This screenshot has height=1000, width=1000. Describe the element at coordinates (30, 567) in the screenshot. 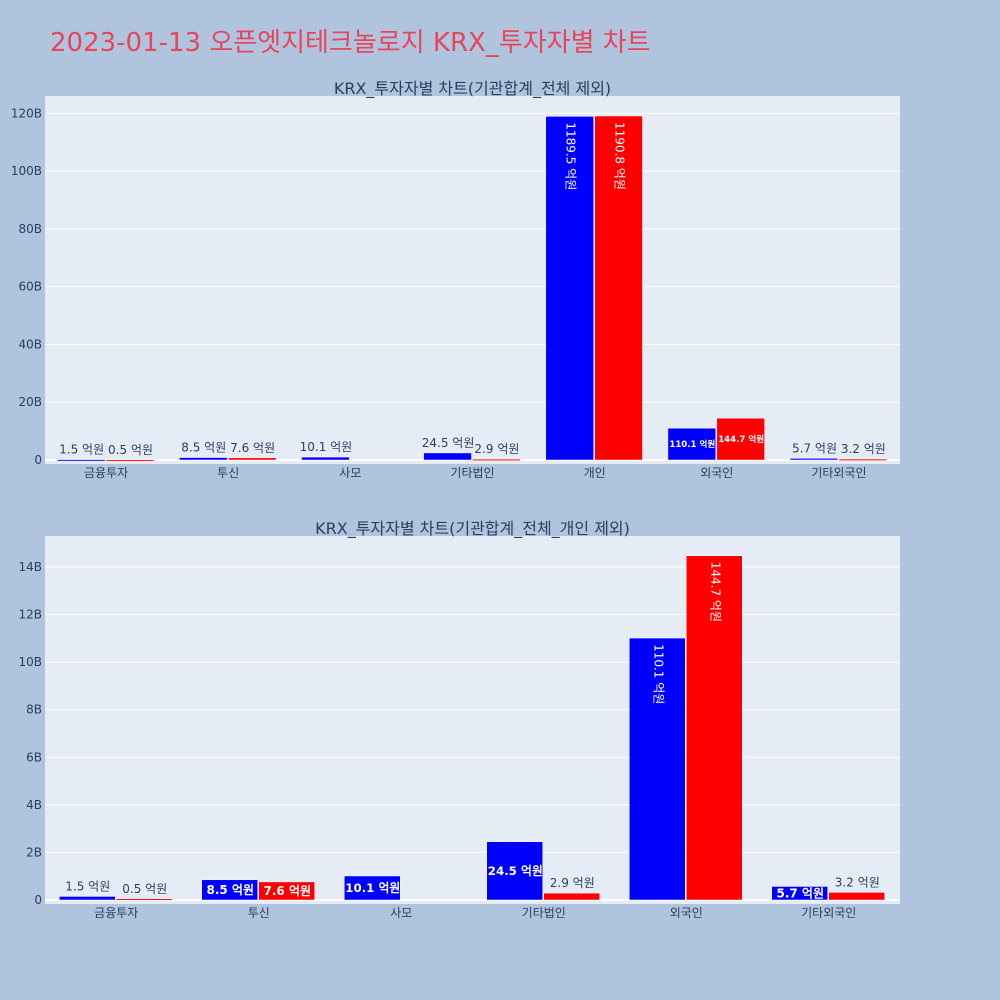

I see `y-tick-label: 14B` at that location.